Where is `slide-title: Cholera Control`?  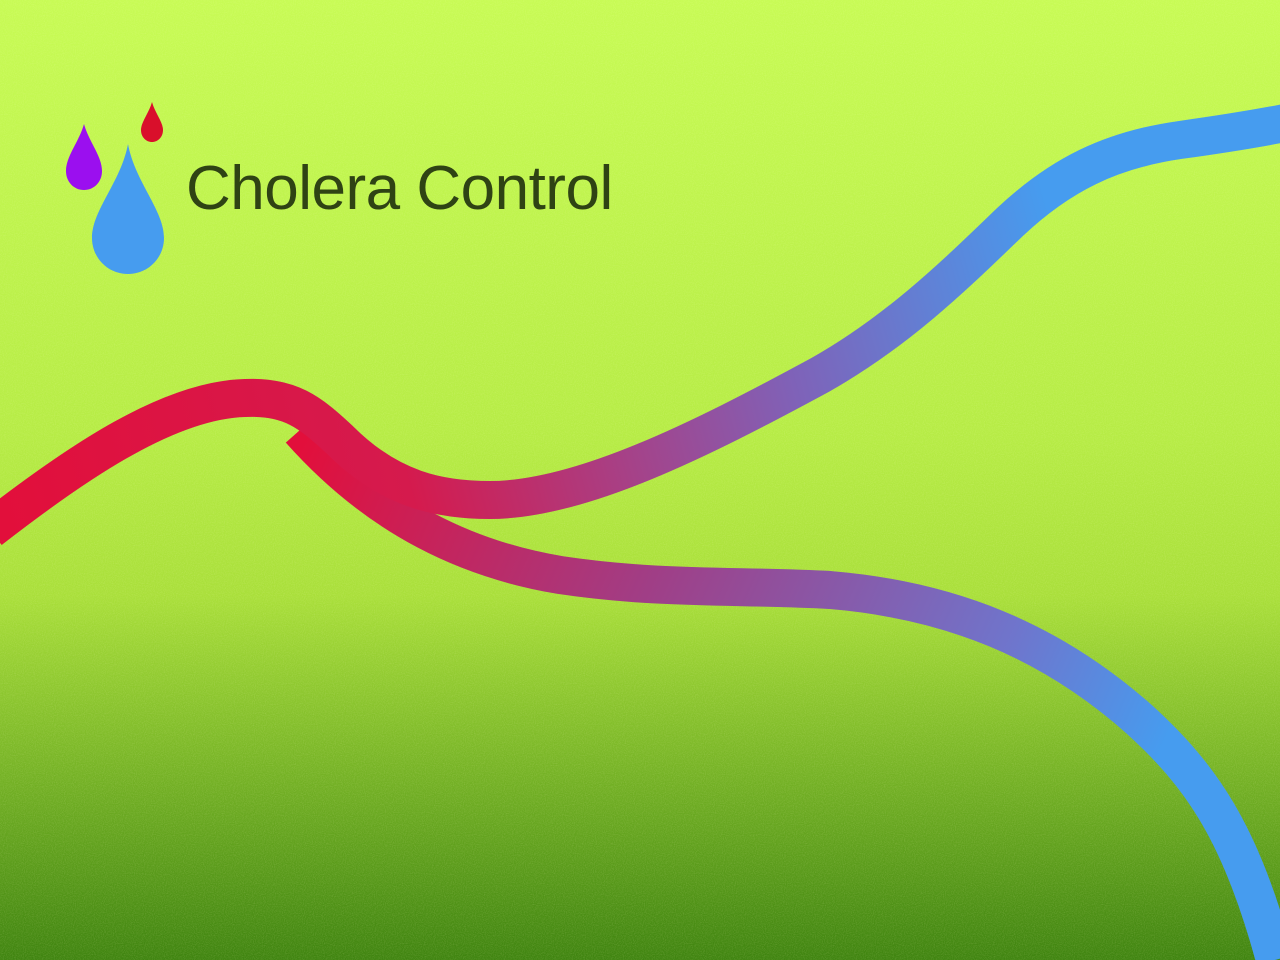
slide-title: Cholera Control is located at coordinates (399, 188).